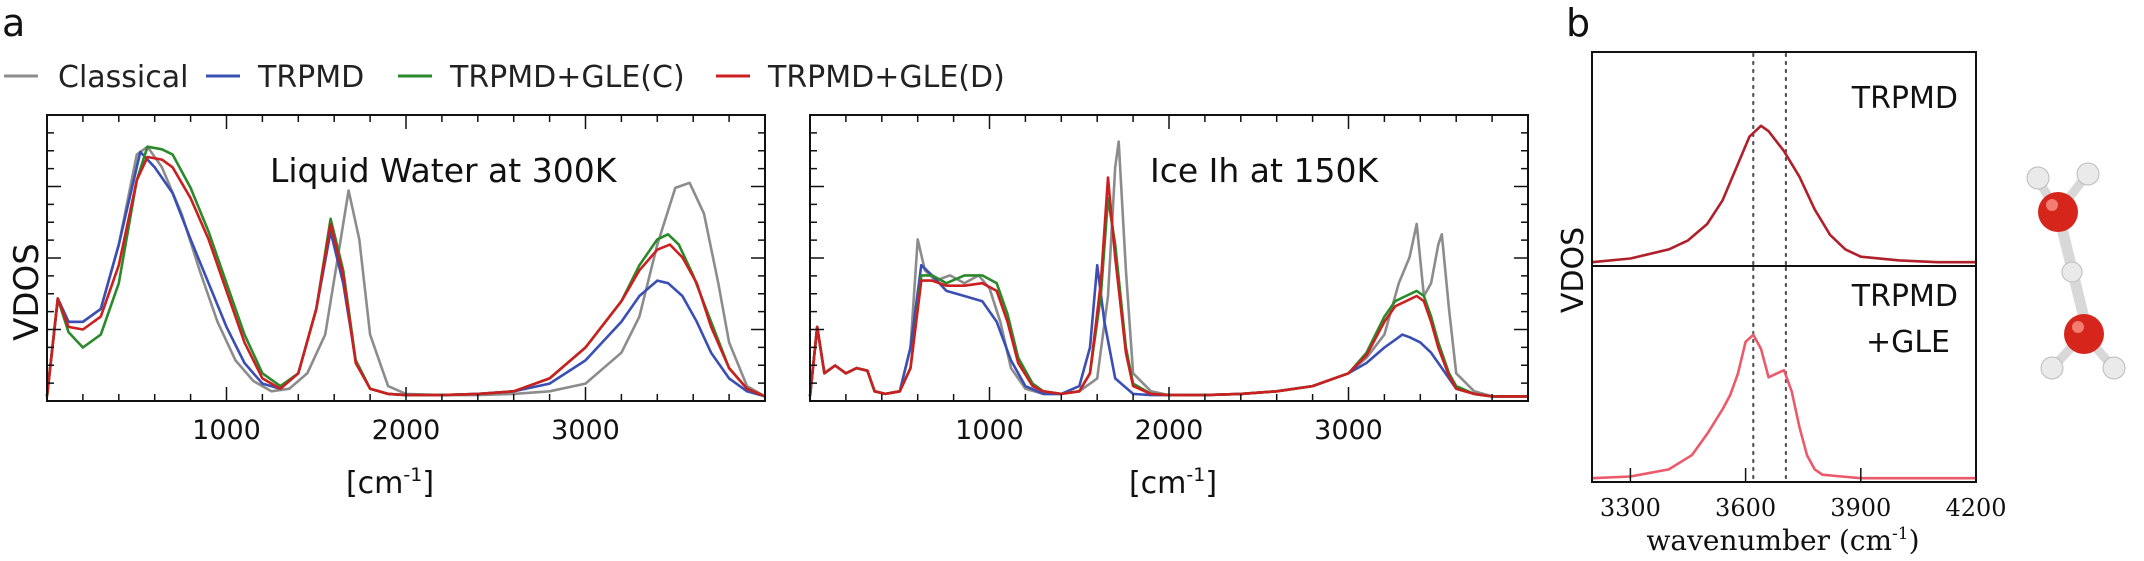 Image resolution: width=2144 pixels, height=561 pixels. I want to click on x-axis-label-b: wavenumber (cm-1), so click(1782, 540).